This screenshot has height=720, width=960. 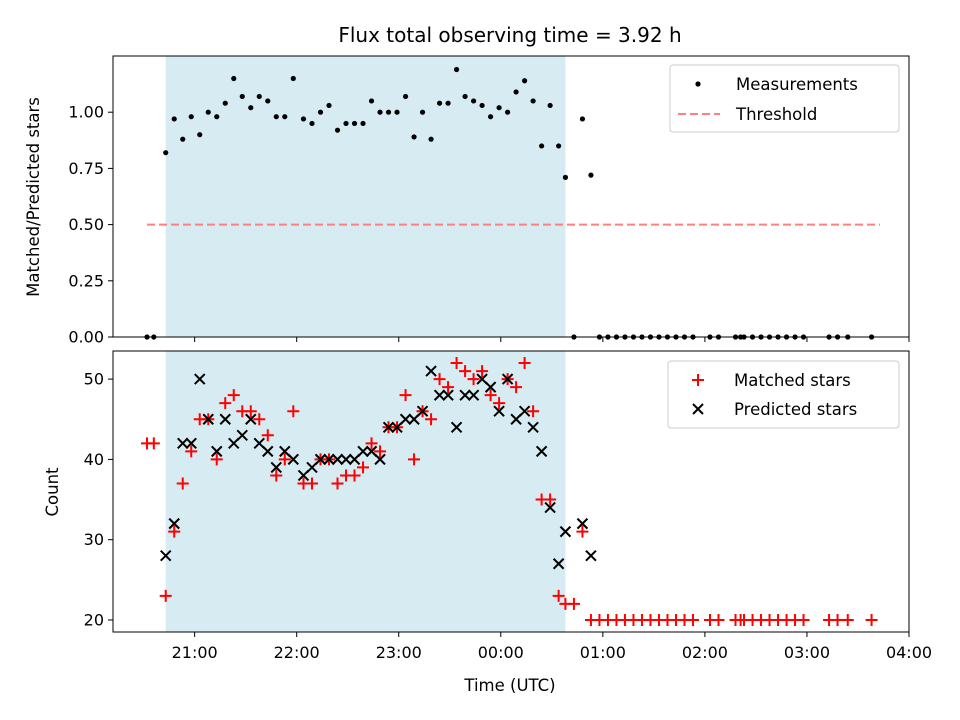 I want to click on bottom-ytick-label: 30, so click(x=94, y=539).